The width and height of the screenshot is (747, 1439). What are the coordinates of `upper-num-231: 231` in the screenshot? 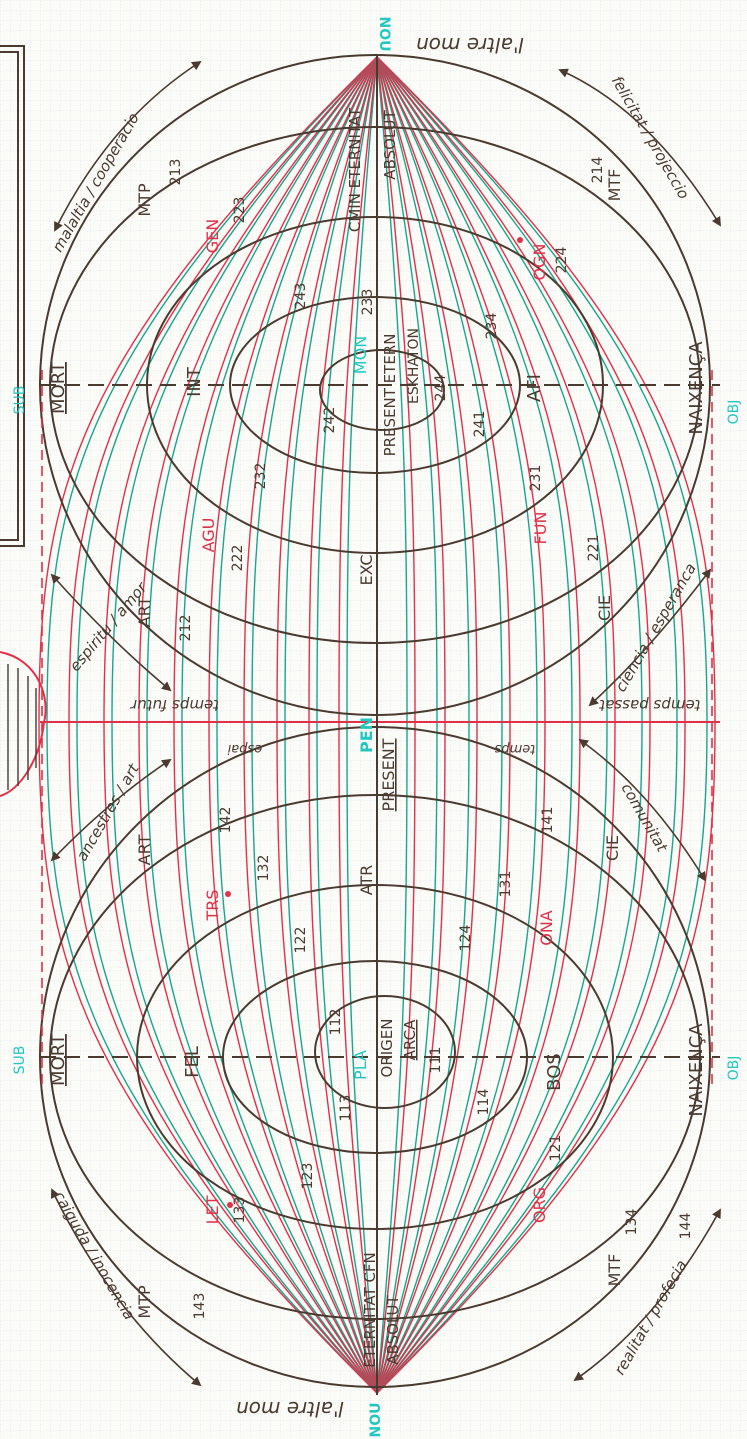 It's located at (536, 478).